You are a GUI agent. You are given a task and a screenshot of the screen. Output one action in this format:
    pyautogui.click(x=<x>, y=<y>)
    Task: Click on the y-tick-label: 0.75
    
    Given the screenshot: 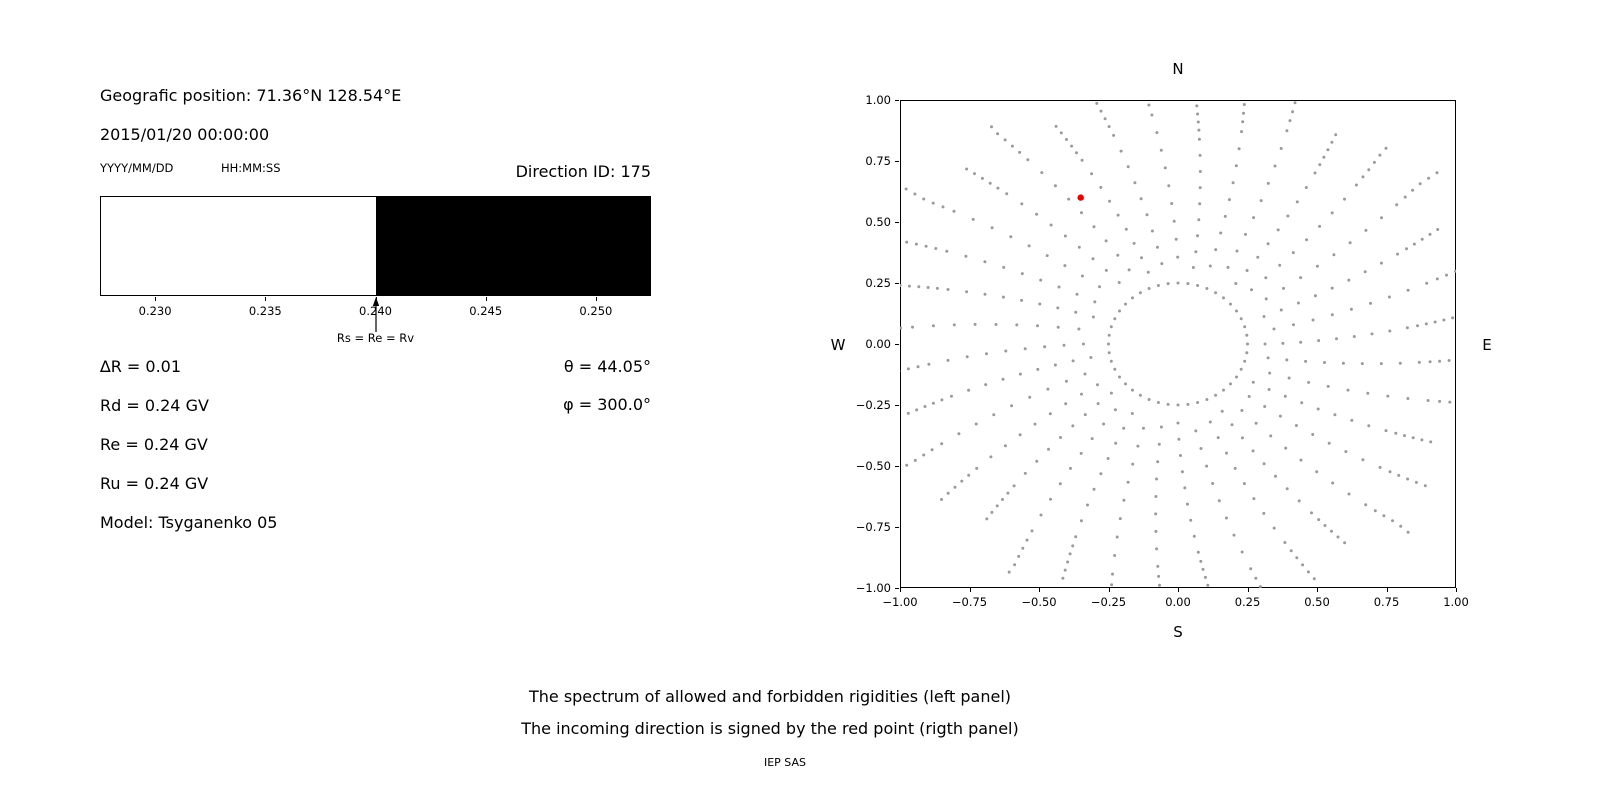 What is the action you would take?
    pyautogui.click(x=878, y=161)
    